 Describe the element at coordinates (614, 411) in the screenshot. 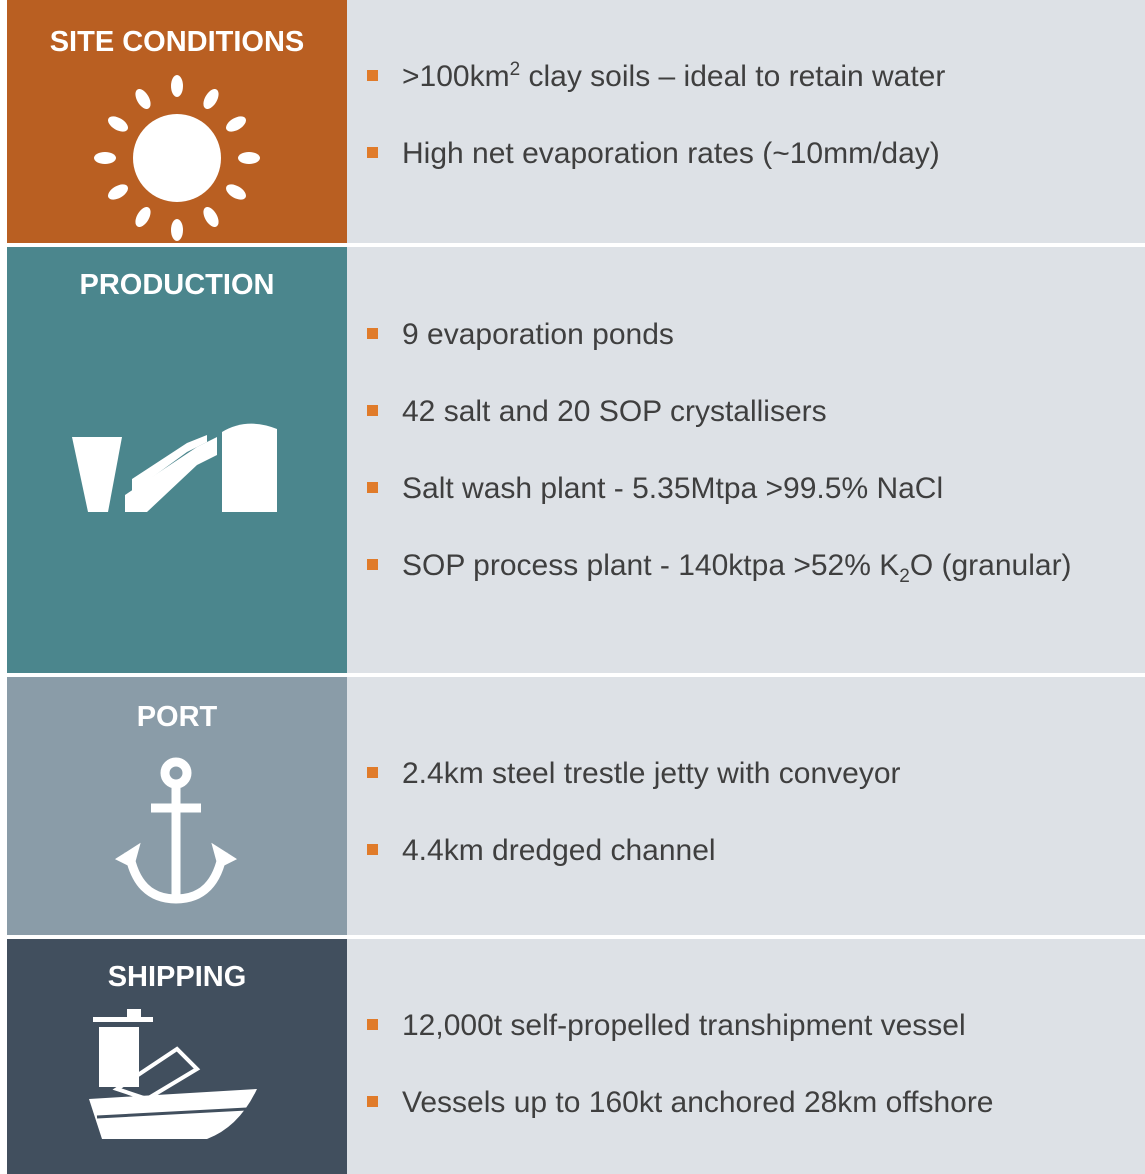

I see `bullet-text: 42 salt and 20 SOP crystallisers` at that location.